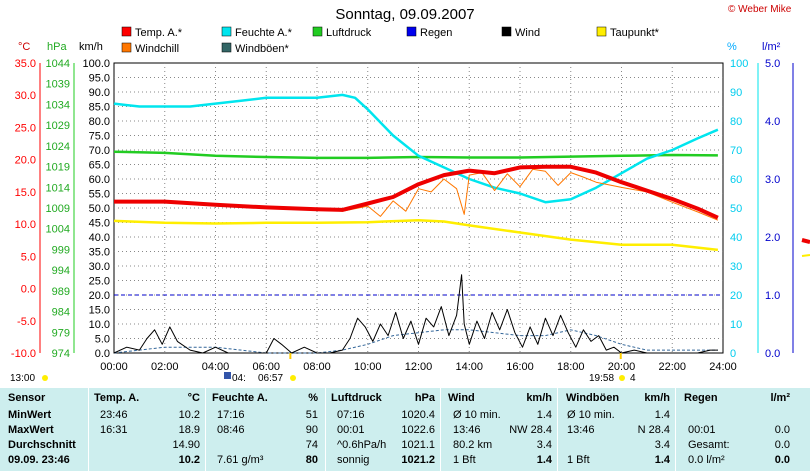  Describe the element at coordinates (39, 460) in the screenshot. I see `table-row-label: 09.09. 23:46` at that location.